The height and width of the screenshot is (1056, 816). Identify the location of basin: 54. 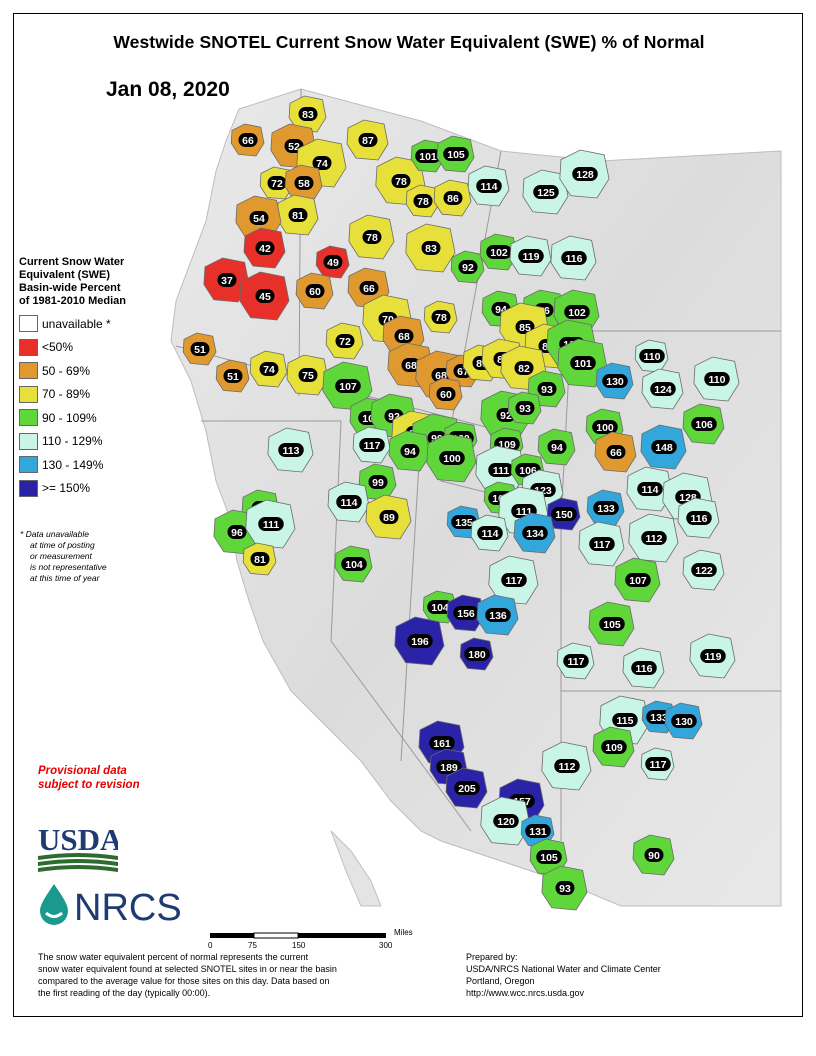
(258, 218).